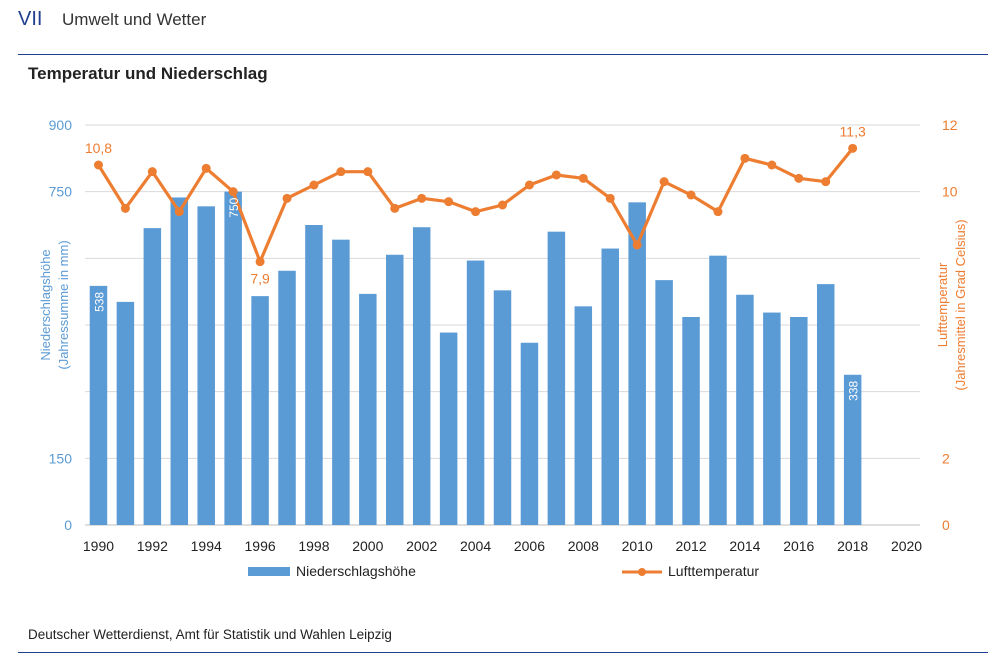  Describe the element at coordinates (179, 361) in the screenshot. I see `precipitation-bar-1993` at that location.